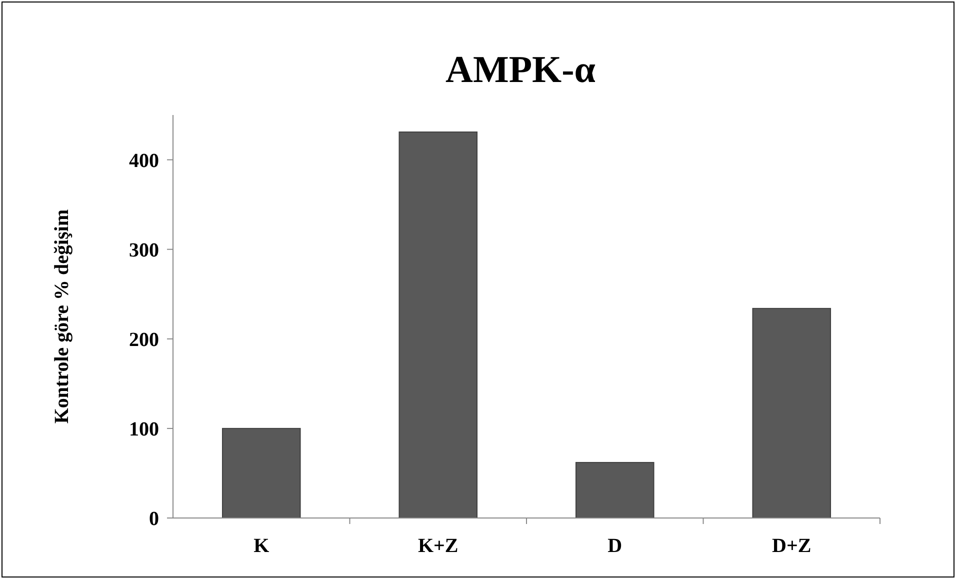 This screenshot has height=579, width=956. Describe the element at coordinates (154, 519) in the screenshot. I see `y-tick-label: 0` at that location.